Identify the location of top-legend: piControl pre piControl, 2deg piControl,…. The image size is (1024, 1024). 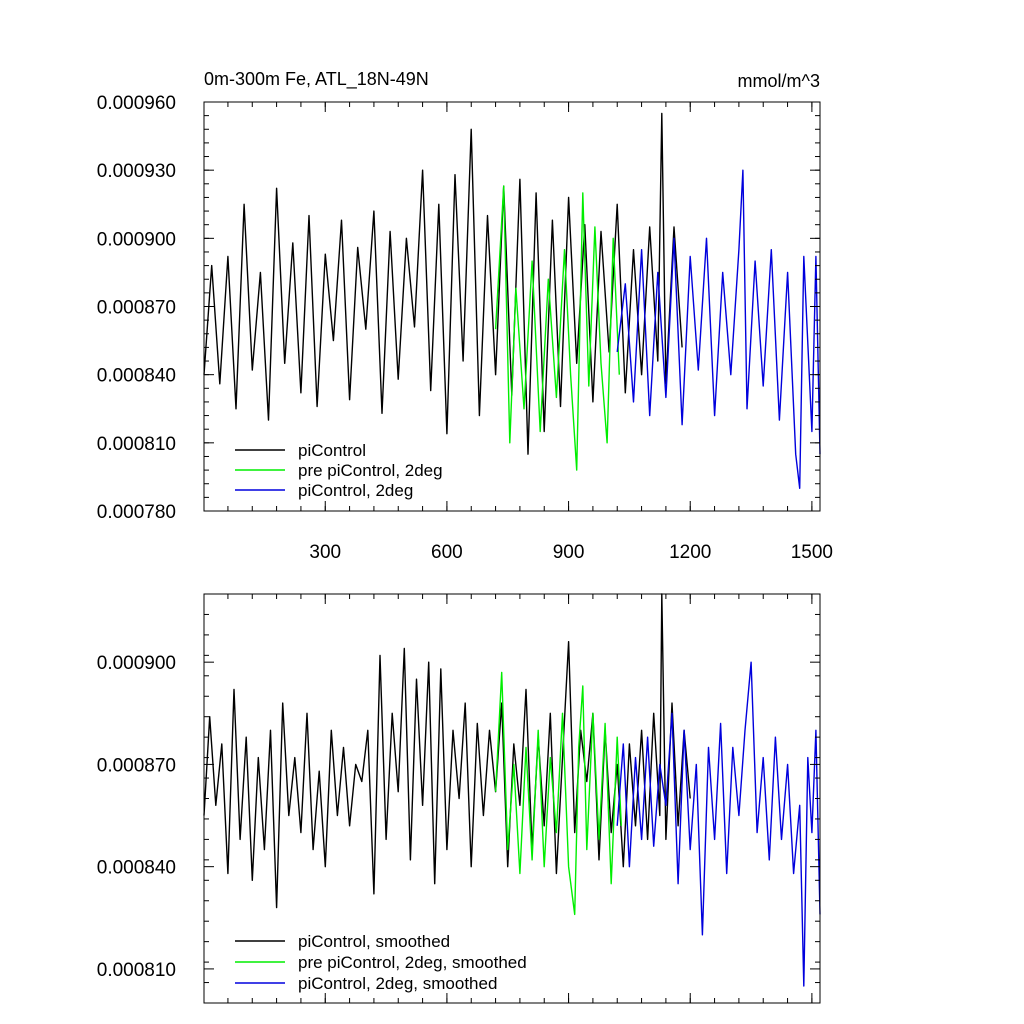
(339, 470).